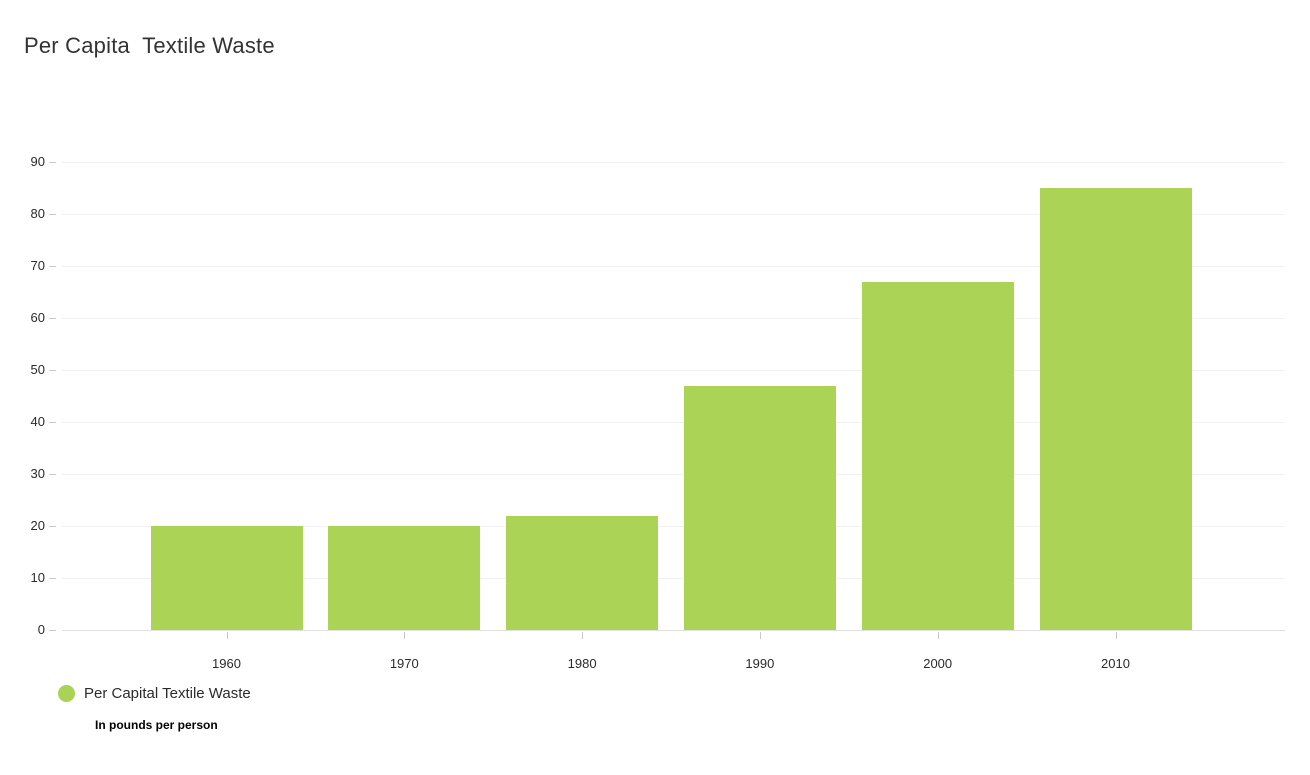 The height and width of the screenshot is (775, 1310). Describe the element at coordinates (673, 630) in the screenshot. I see `x-axis-line` at that location.